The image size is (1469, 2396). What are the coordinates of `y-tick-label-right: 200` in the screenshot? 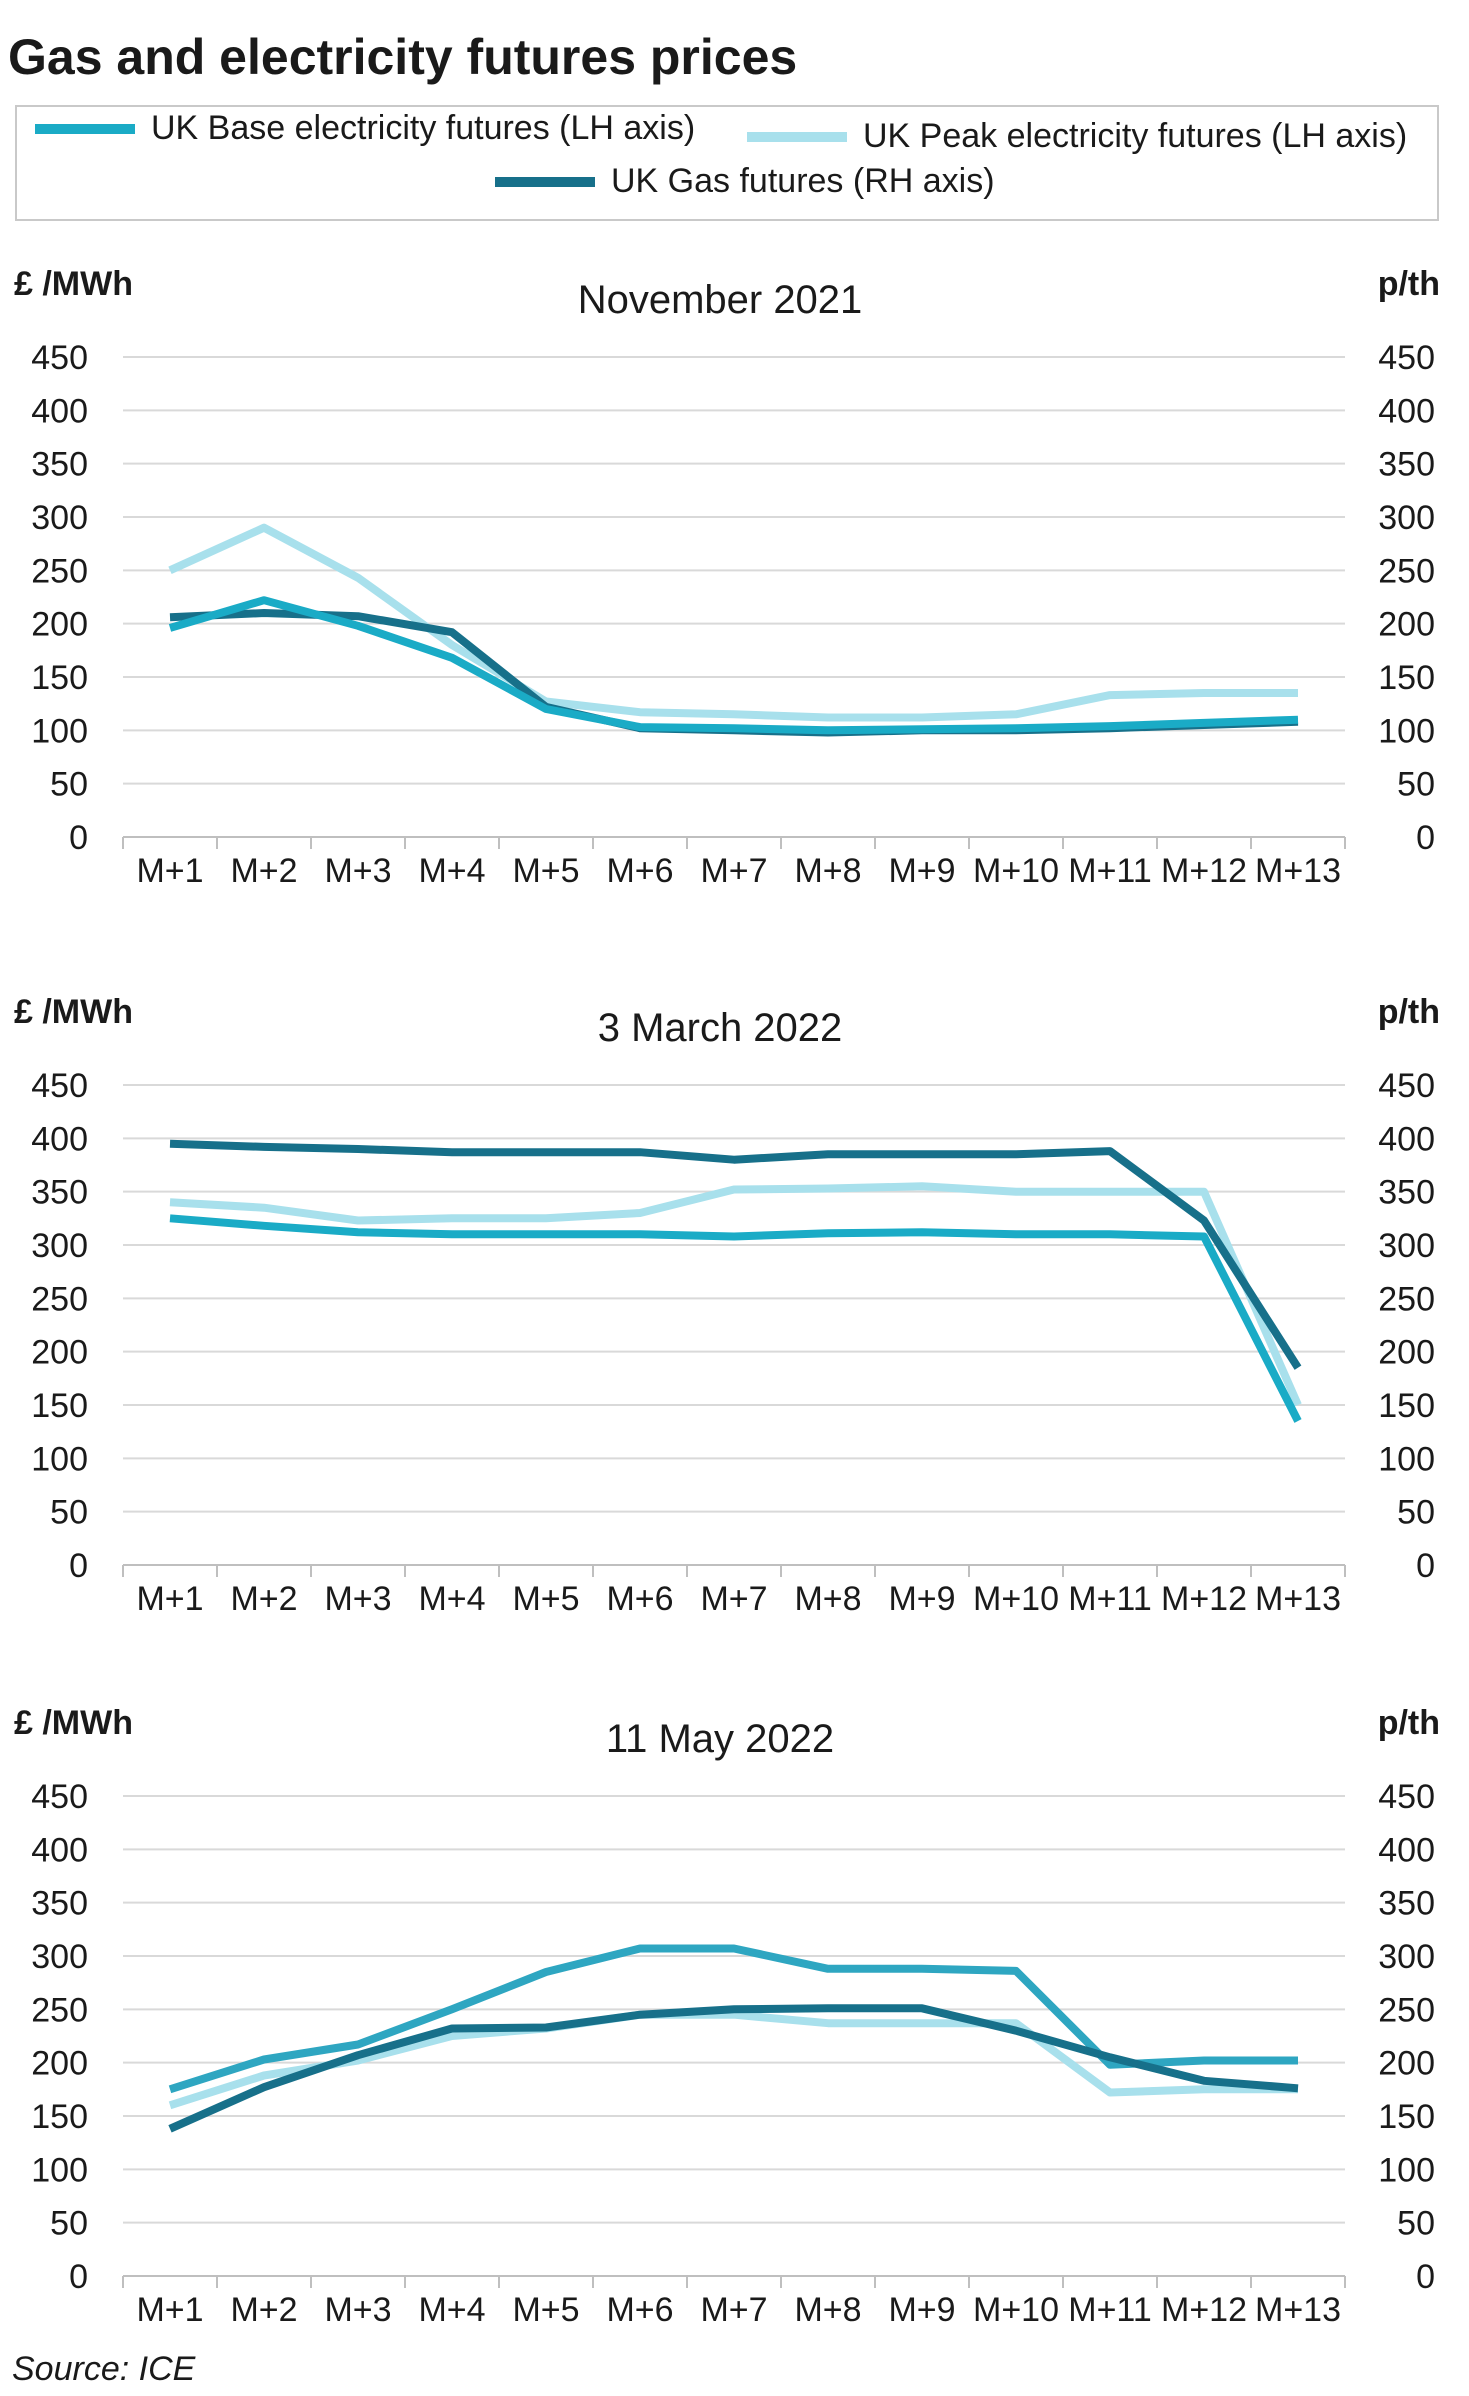 It's located at (1406, 1353).